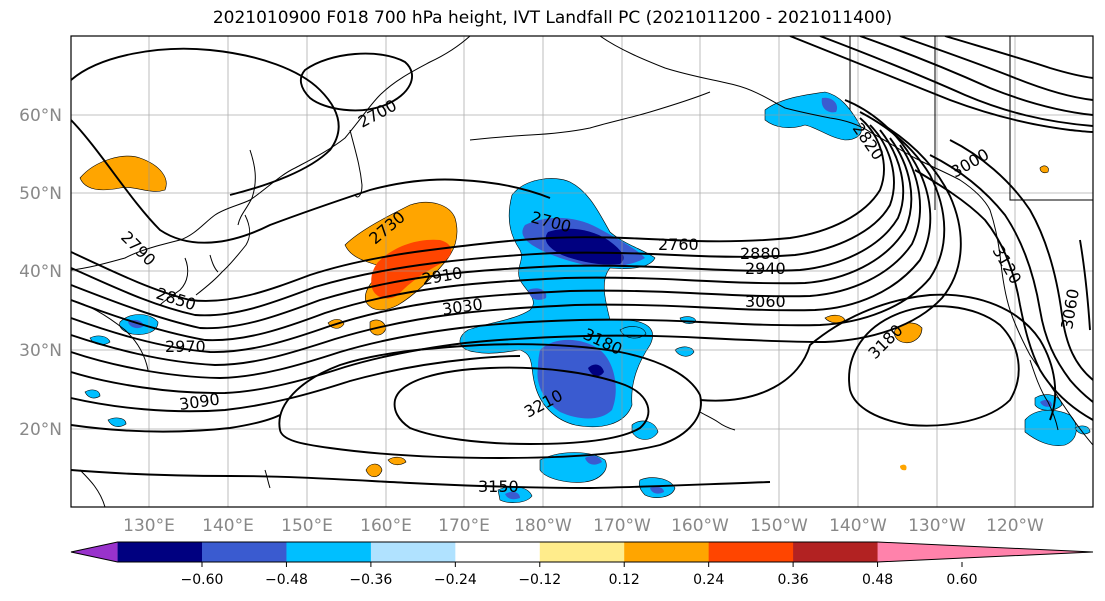 Image resolution: width=1105 pixels, height=601 pixels. I want to click on contour-label: 2760, so click(678, 244).